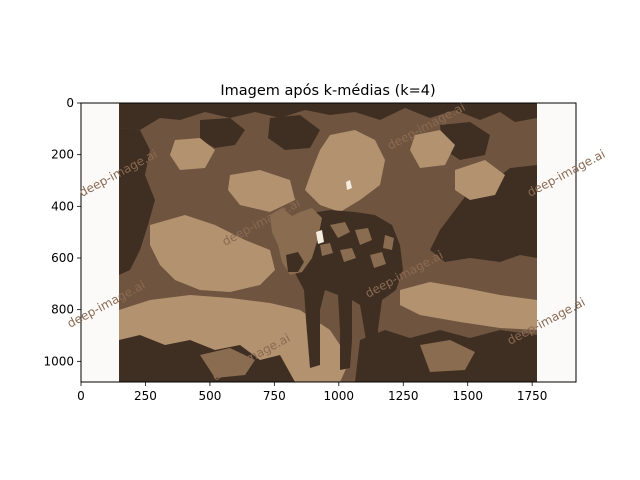  Describe the element at coordinates (212, 253) in the screenshot. I see `light-glow-left` at that location.